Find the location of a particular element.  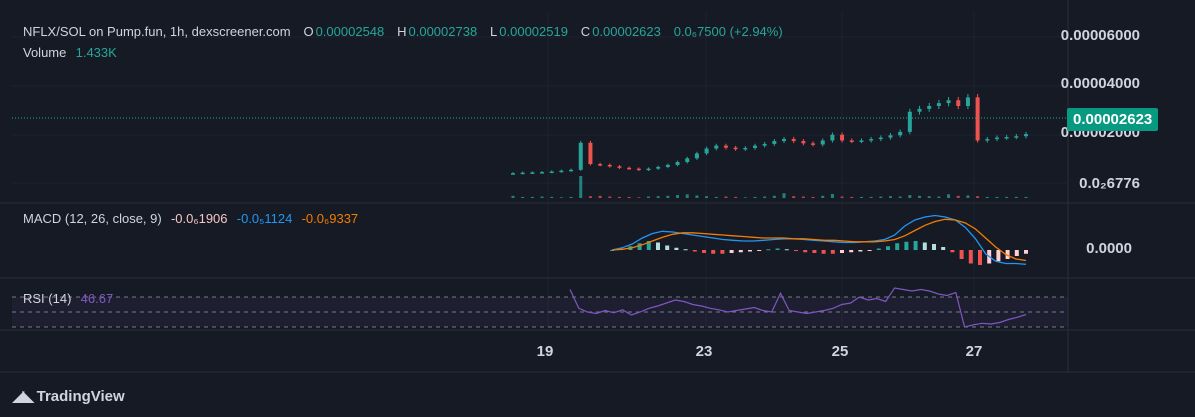

macd-line-value: -0.0₅1124 is located at coordinates (264, 218).